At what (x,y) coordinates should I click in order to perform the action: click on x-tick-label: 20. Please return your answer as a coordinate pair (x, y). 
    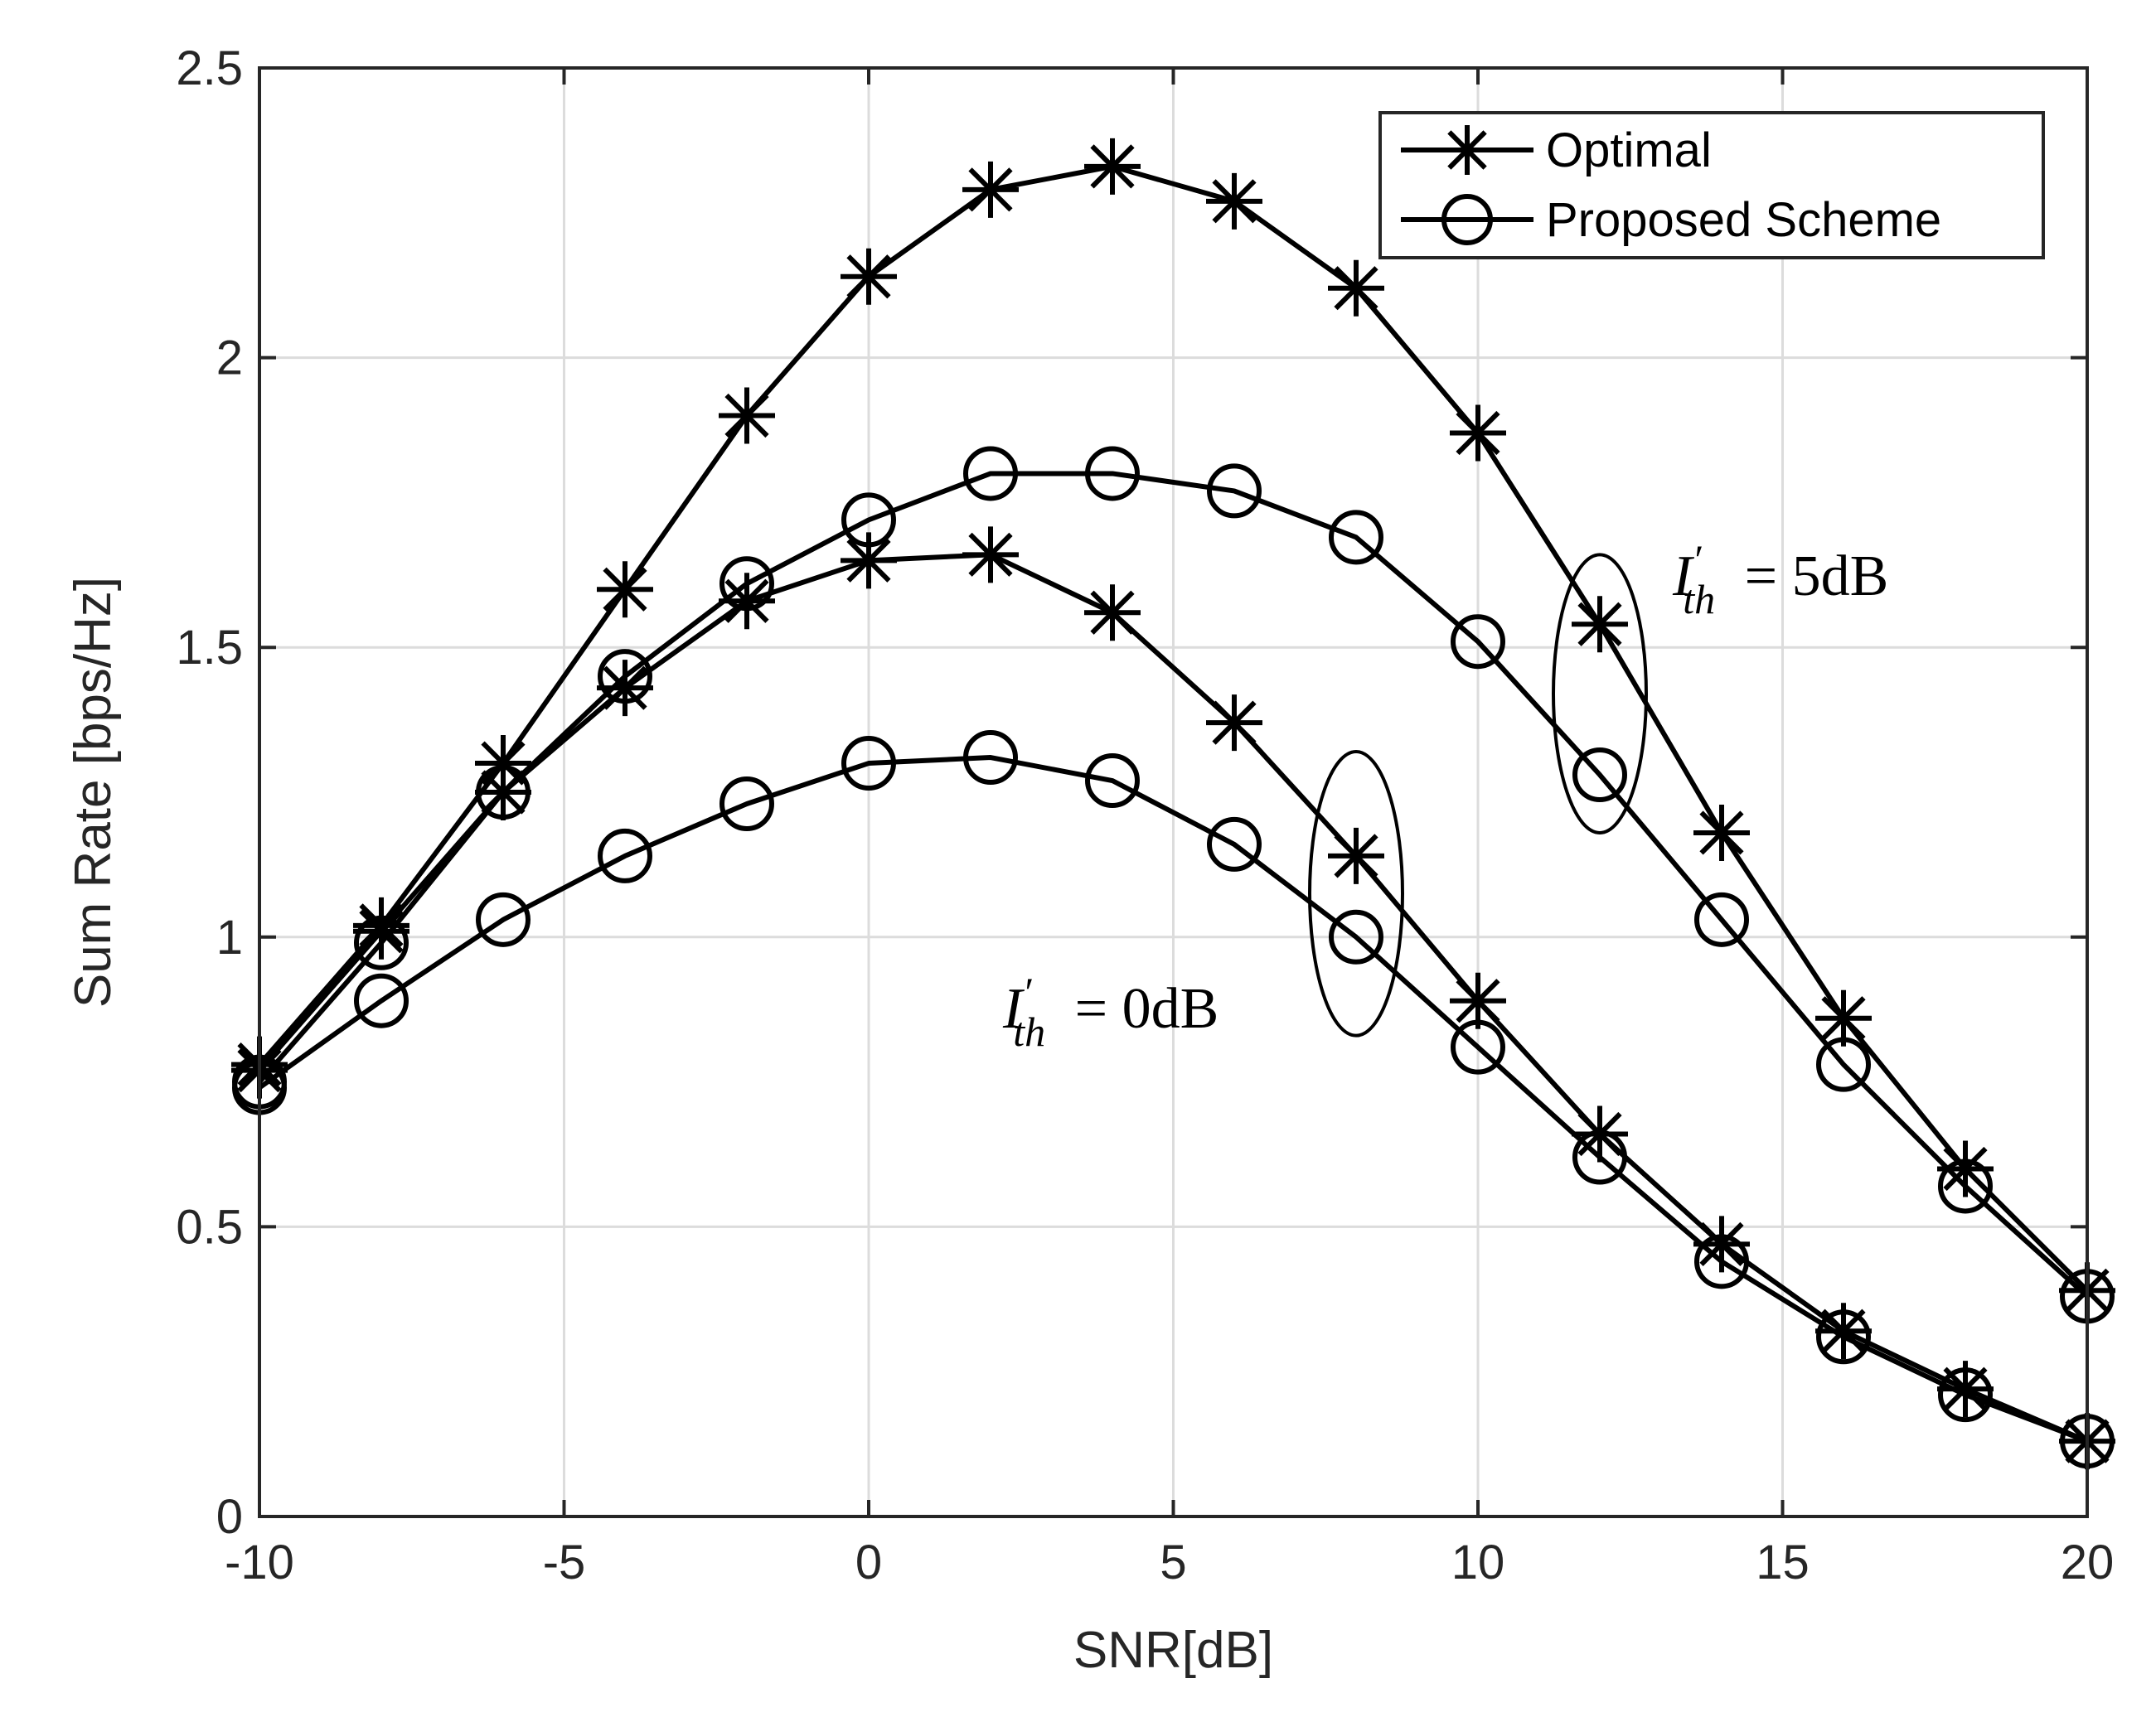
    Looking at the image, I should click on (2088, 1562).